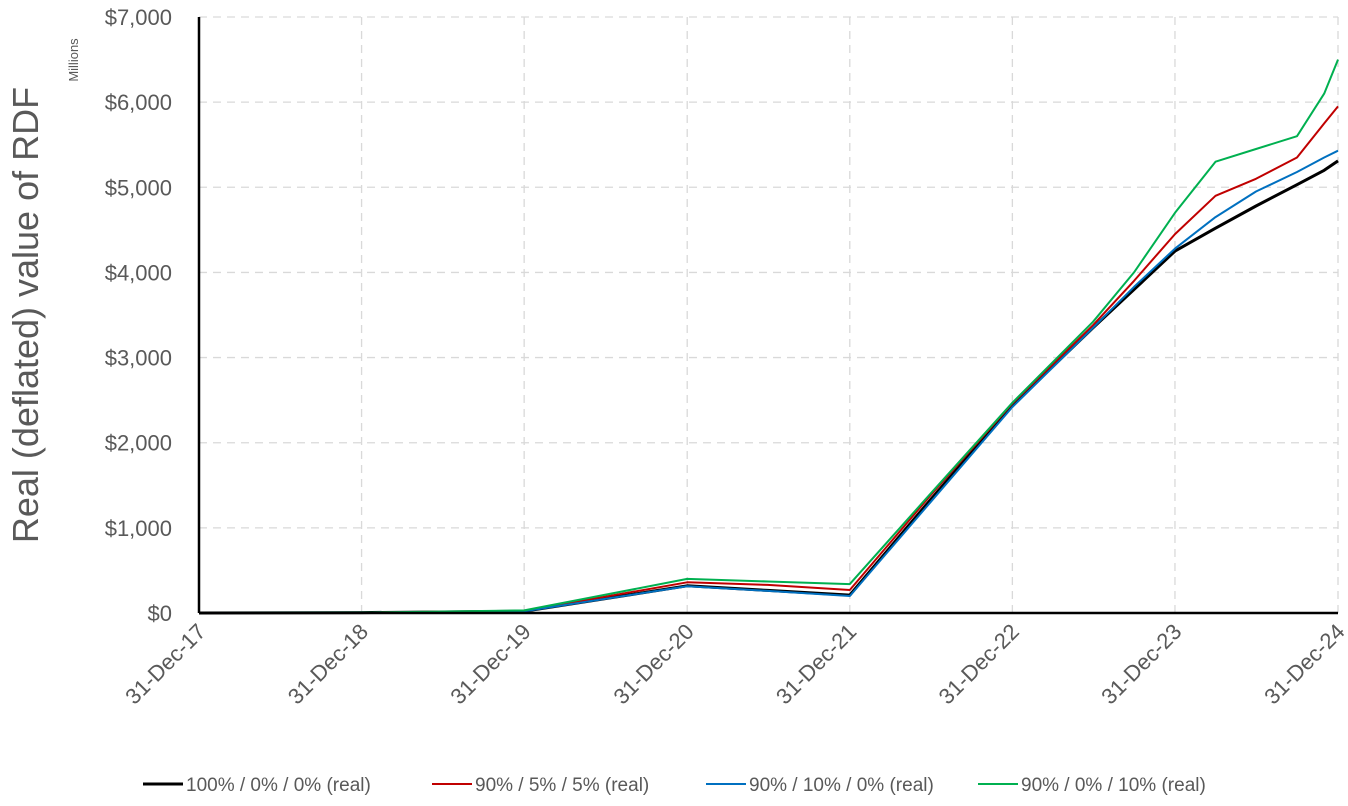 This screenshot has height=806, width=1348. What do you see at coordinates (653, 664) in the screenshot?
I see `x-tick-label: 31-Dec-20` at bounding box center [653, 664].